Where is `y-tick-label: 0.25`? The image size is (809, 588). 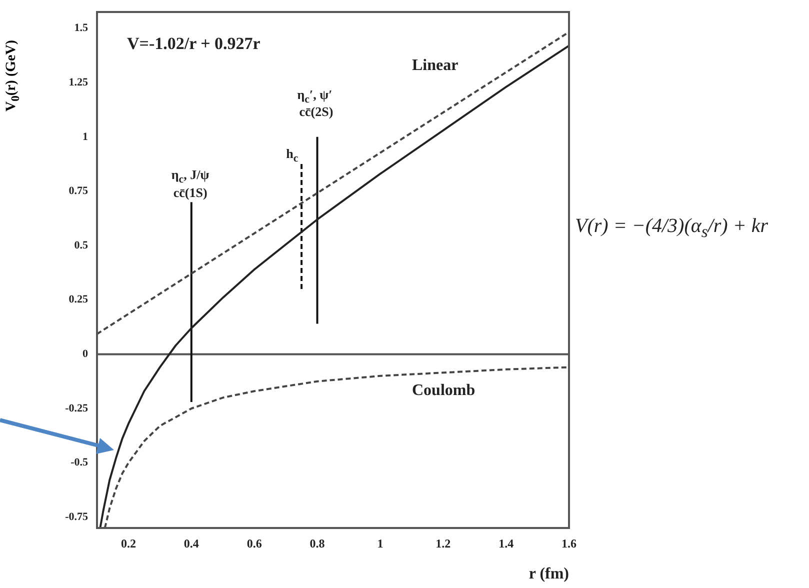
y-tick-label: 0.25 is located at coordinates (78, 300).